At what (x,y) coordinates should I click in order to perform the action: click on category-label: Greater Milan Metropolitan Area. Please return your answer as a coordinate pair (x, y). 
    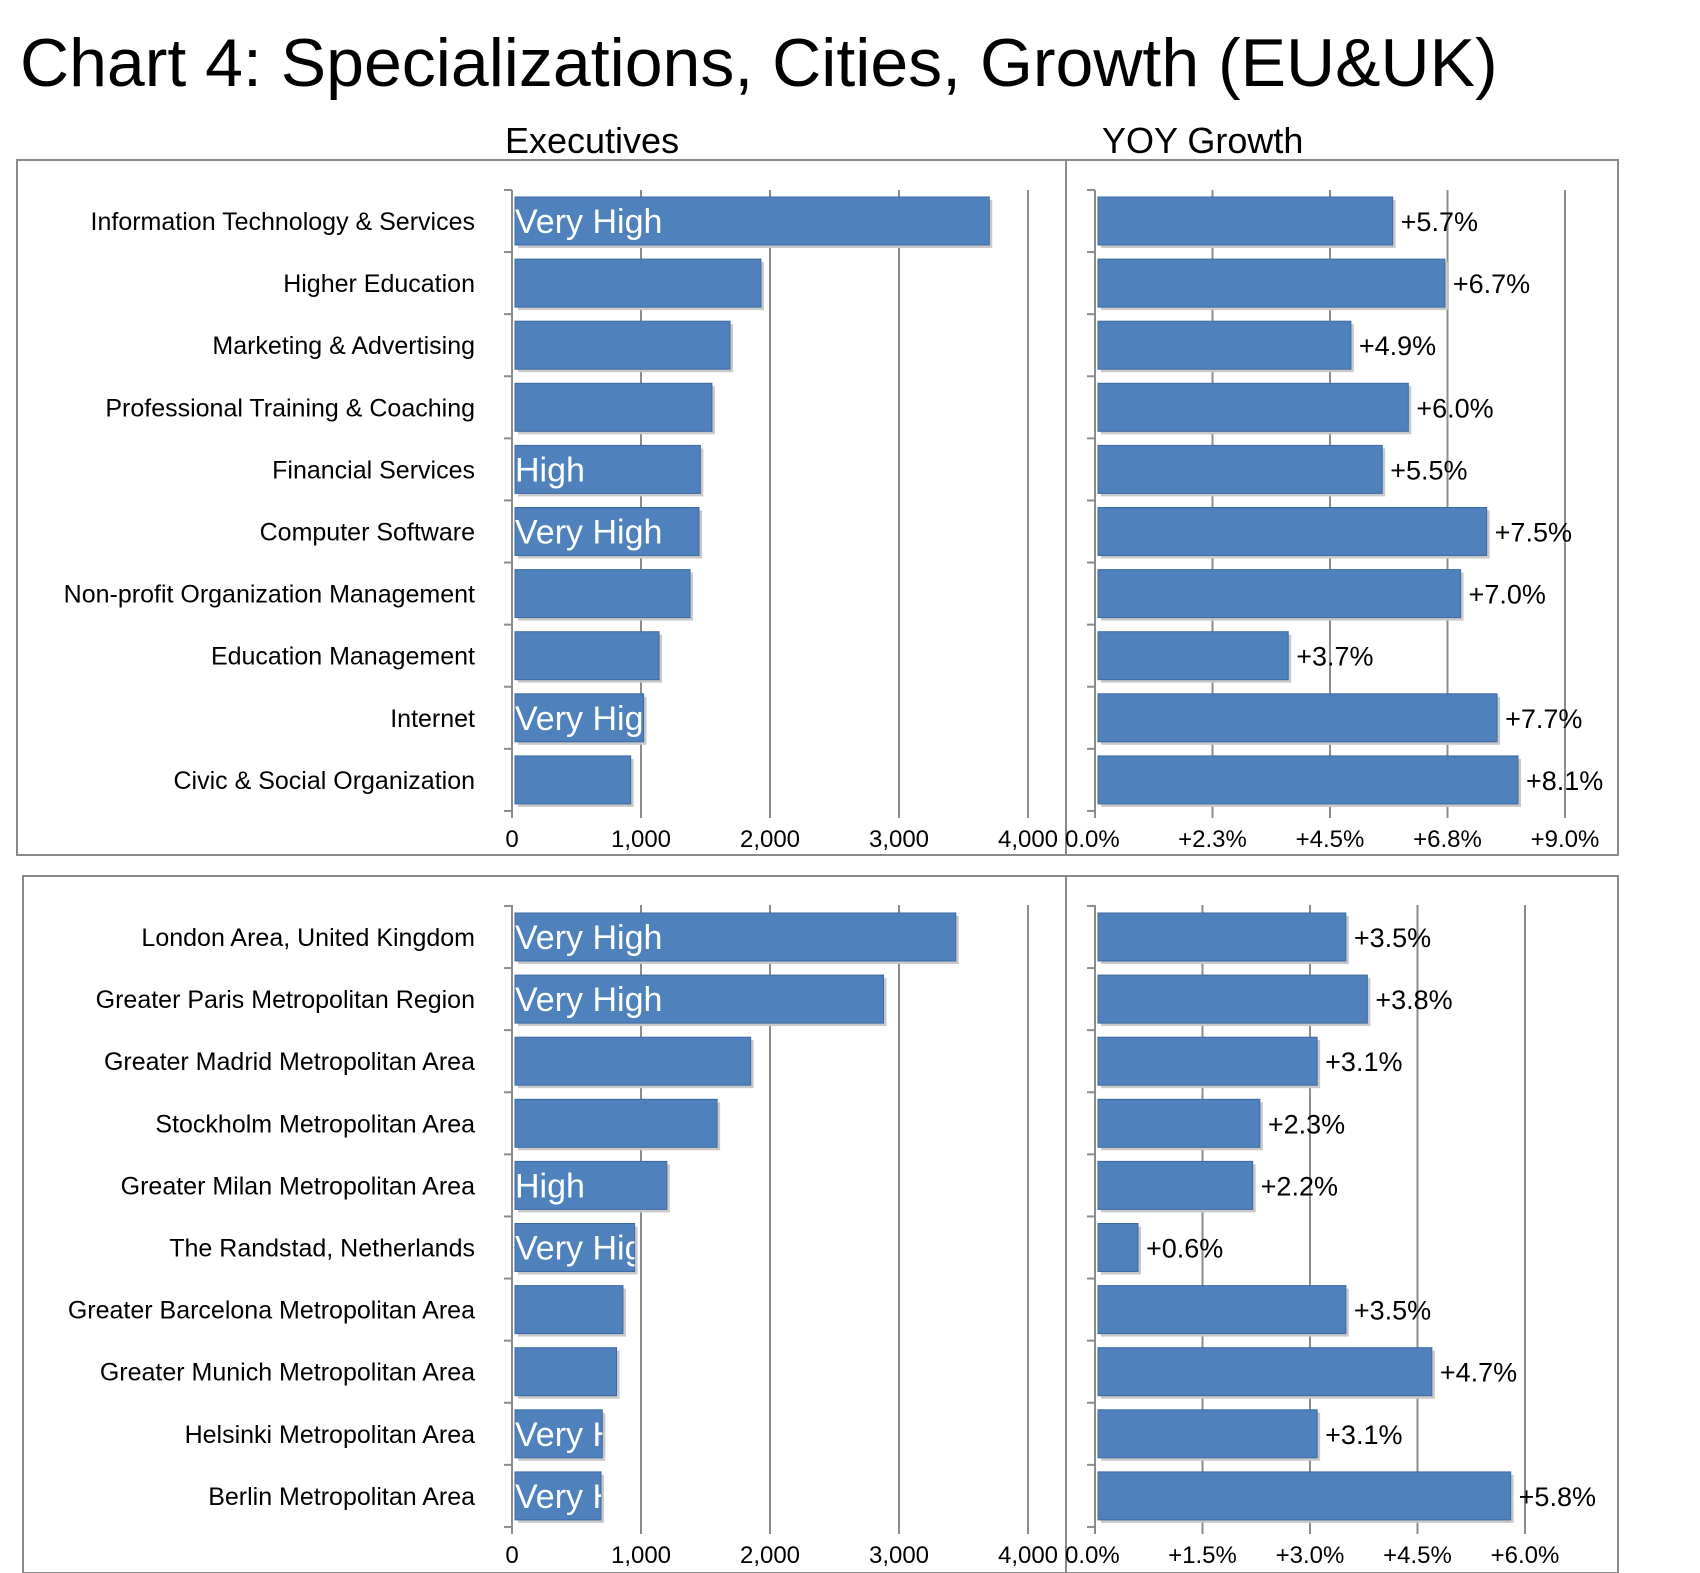
    Looking at the image, I should click on (298, 1186).